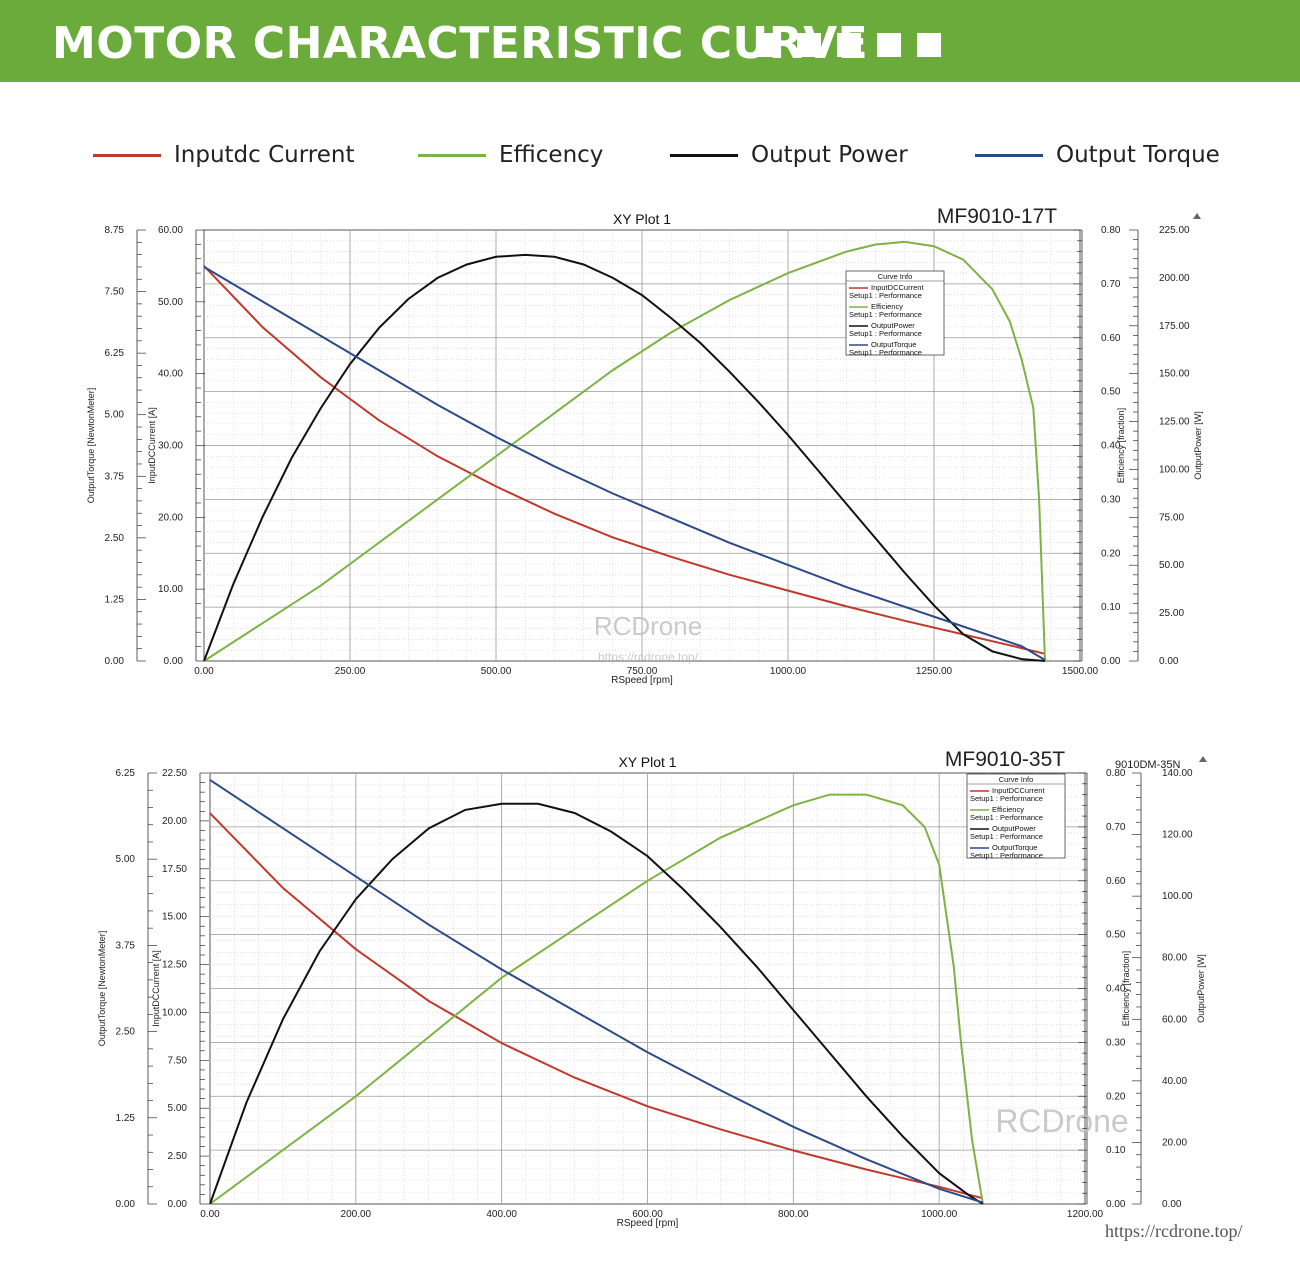 The height and width of the screenshot is (1274, 1300). Describe the element at coordinates (174, 869) in the screenshot. I see `current-tick-label: 17.50` at that location.